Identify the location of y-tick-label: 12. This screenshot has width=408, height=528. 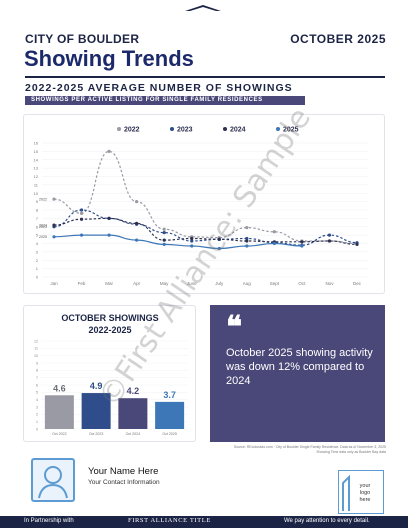
(36, 176).